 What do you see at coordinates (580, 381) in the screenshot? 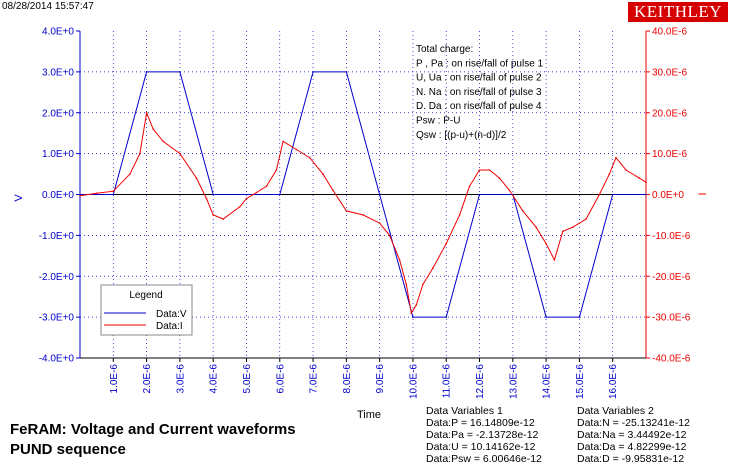
I see `x-tick-label: 15.0E-6` at bounding box center [580, 381].